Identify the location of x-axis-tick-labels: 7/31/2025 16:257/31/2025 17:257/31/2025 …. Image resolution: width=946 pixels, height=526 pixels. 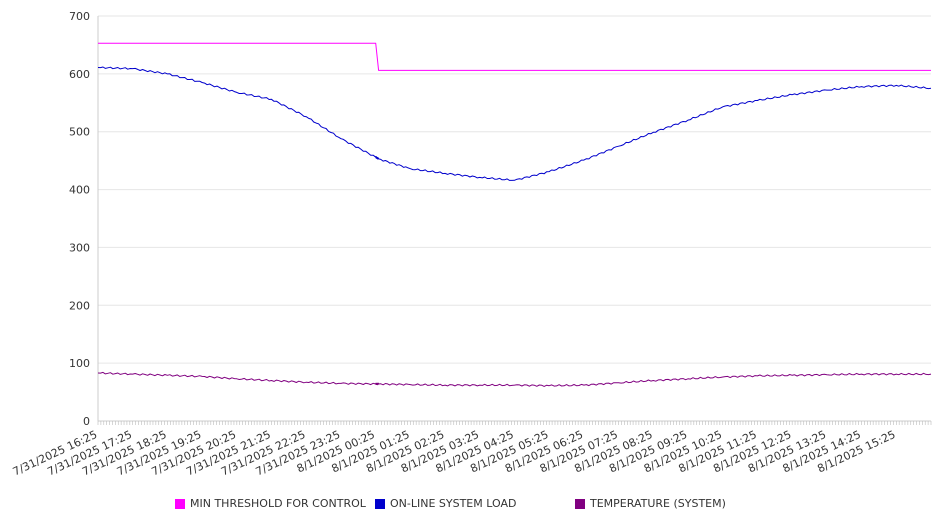
(454, 453).